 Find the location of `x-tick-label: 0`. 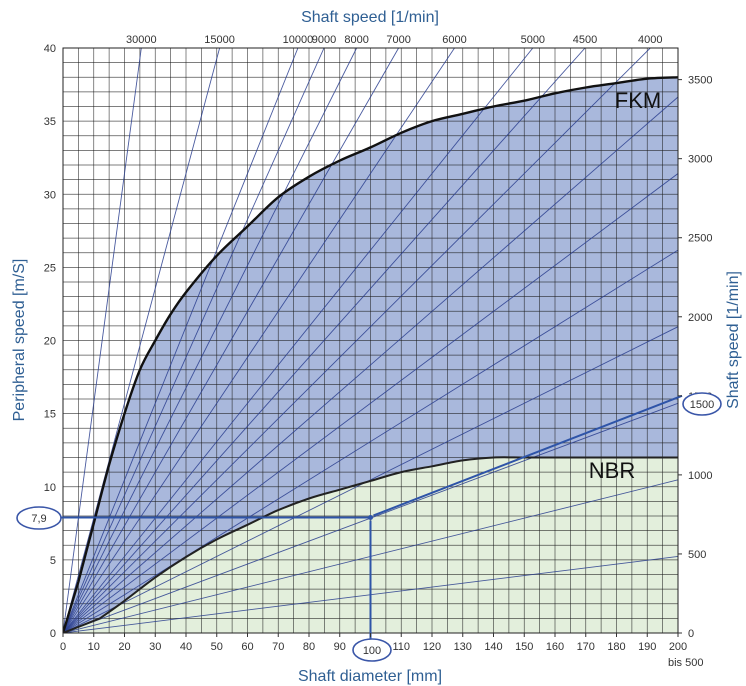

x-tick-label: 0 is located at coordinates (63, 647).